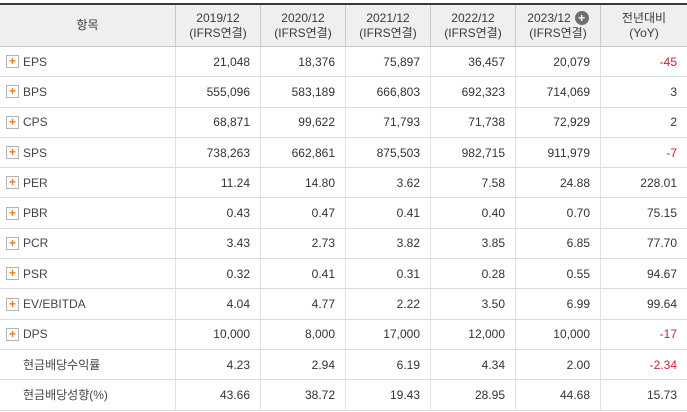 The height and width of the screenshot is (412, 687). Describe the element at coordinates (644, 17) in the screenshot. I see `header-yoy-label: 전년대비` at that location.